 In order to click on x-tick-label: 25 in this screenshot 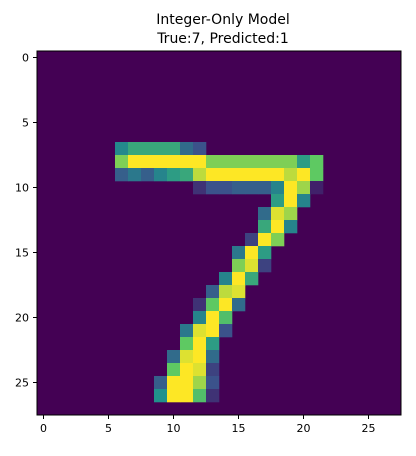, I will do `click(369, 428)`.